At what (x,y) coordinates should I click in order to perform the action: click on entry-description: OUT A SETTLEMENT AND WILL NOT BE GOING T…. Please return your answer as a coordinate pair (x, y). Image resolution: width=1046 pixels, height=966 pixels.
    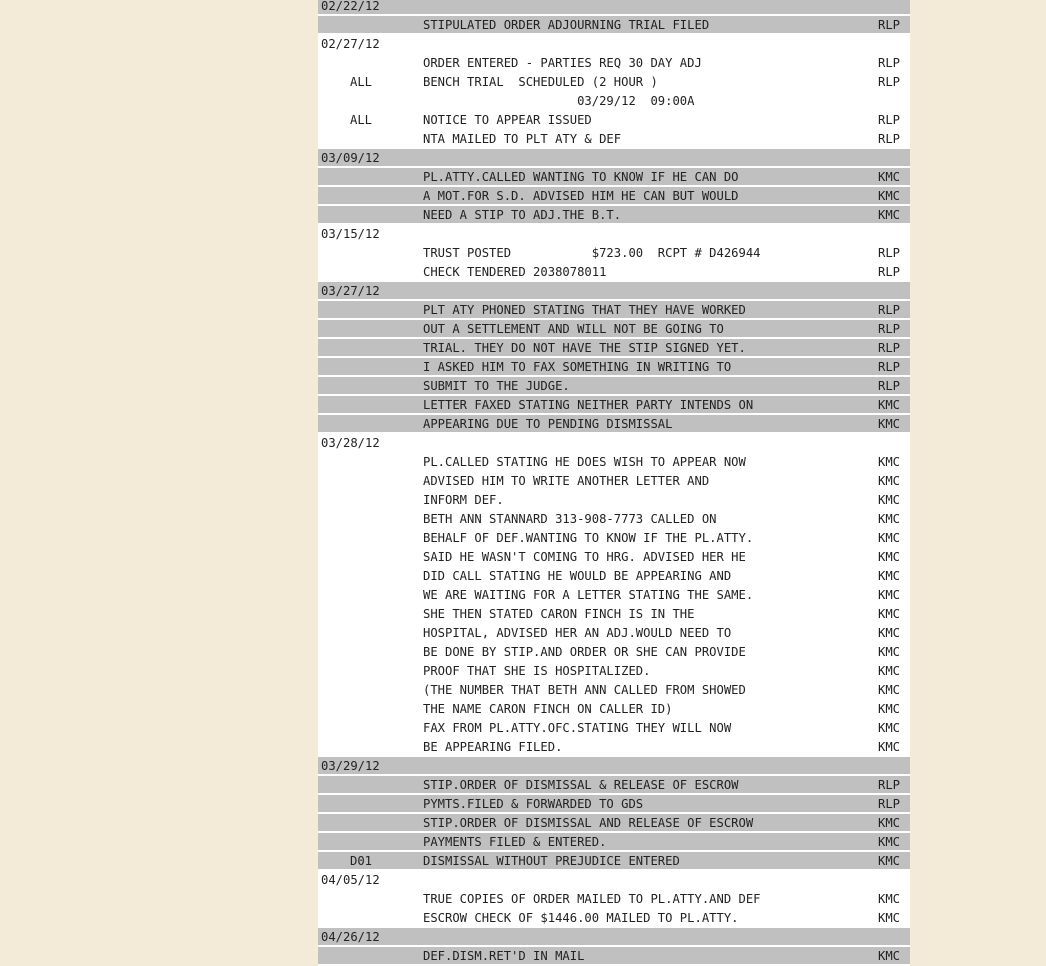
    Looking at the image, I should click on (573, 329).